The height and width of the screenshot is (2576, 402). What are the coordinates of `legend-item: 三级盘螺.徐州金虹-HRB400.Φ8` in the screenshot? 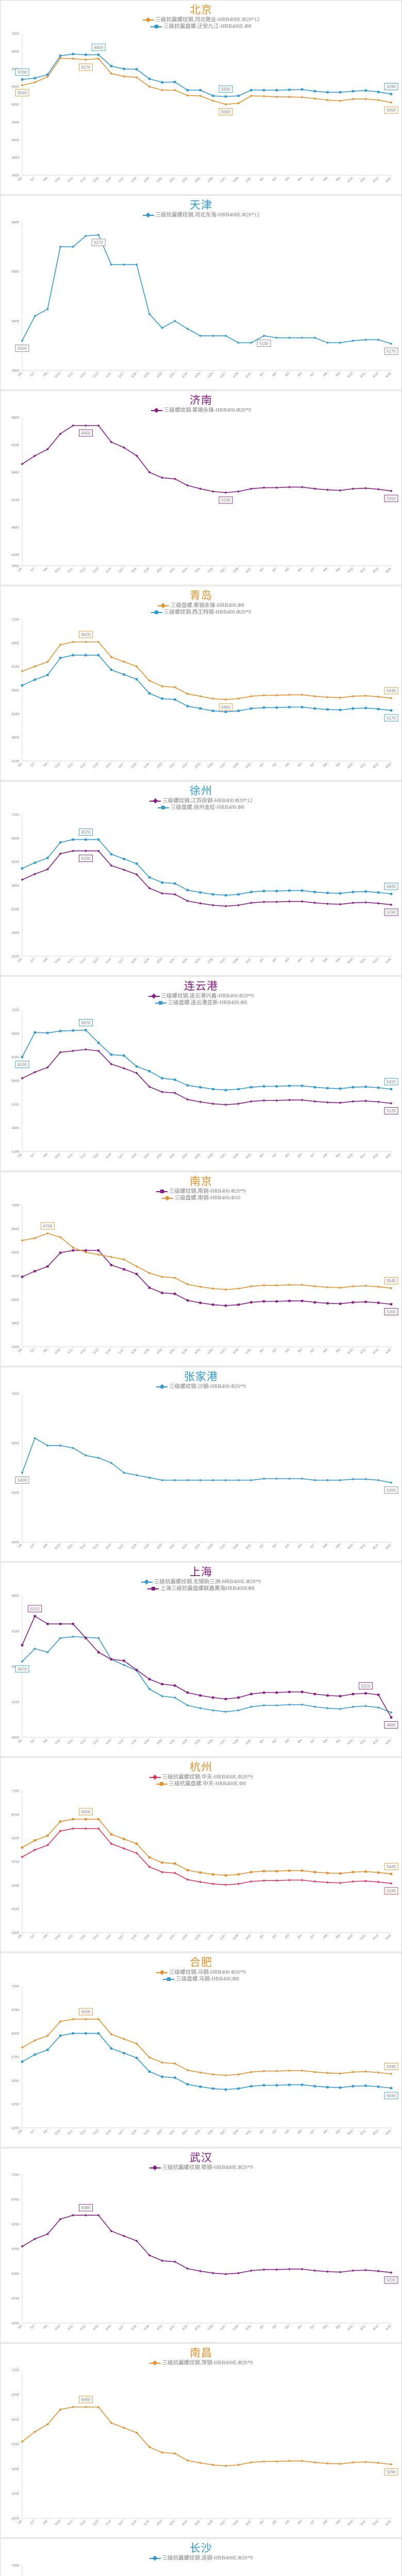 It's located at (201, 807).